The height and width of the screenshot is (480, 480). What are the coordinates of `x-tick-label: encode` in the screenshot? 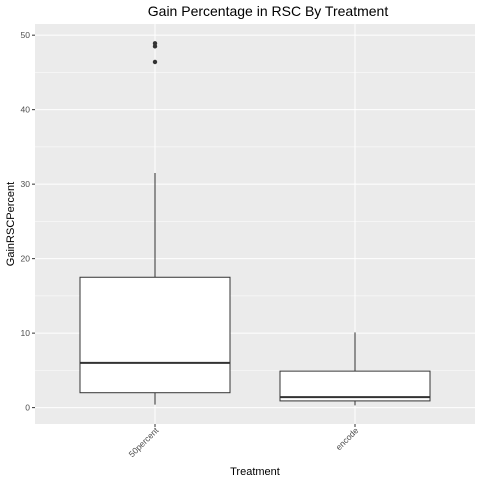 It's located at (347, 438).